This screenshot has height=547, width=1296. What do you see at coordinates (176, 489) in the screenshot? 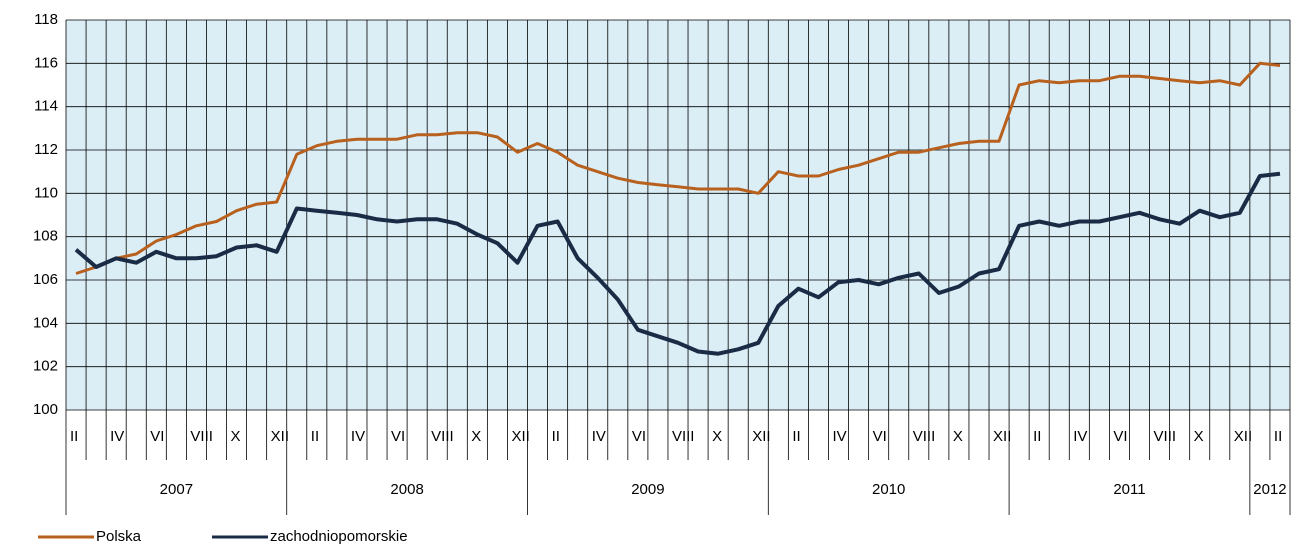
I see `year-label: 2007` at bounding box center [176, 489].